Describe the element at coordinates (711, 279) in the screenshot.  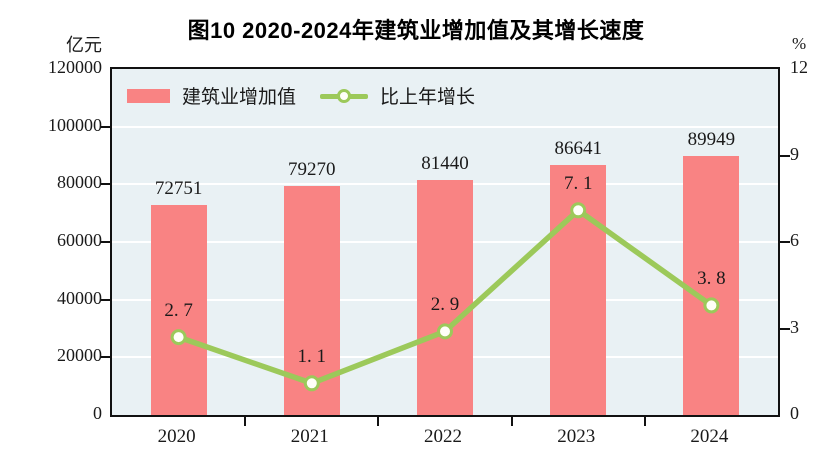
I see `growth-value-label-2024: 3. 8` at that location.